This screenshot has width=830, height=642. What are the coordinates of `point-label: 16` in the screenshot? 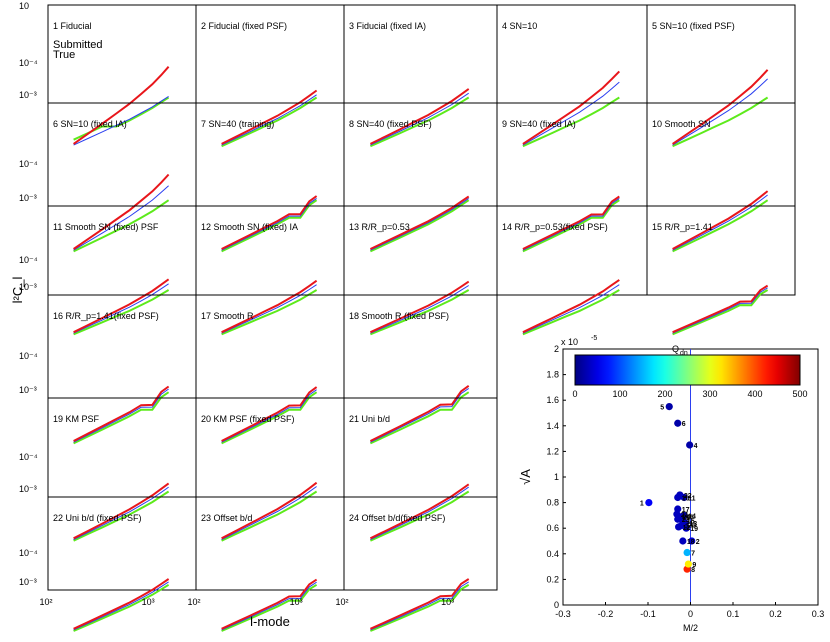 It's located at (690, 518).